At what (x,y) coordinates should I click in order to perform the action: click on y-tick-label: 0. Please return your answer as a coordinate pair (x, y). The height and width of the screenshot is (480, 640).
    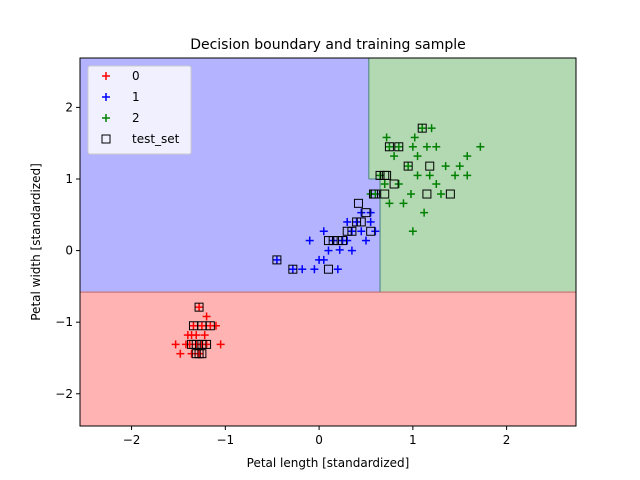
    Looking at the image, I should click on (69, 251).